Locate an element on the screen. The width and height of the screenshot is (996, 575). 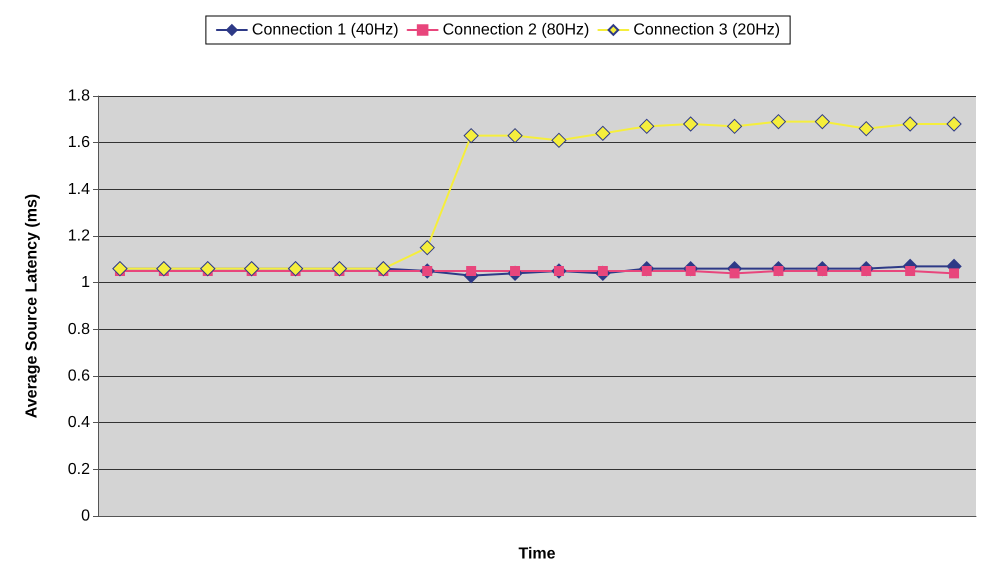
x-axis-title: Time is located at coordinates (537, 554).